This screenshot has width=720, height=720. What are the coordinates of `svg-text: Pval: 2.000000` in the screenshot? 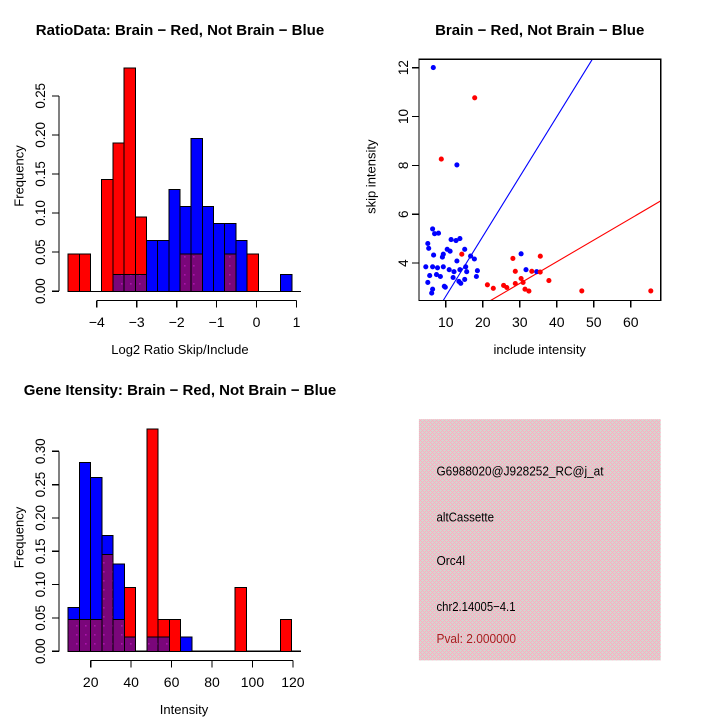 It's located at (477, 638).